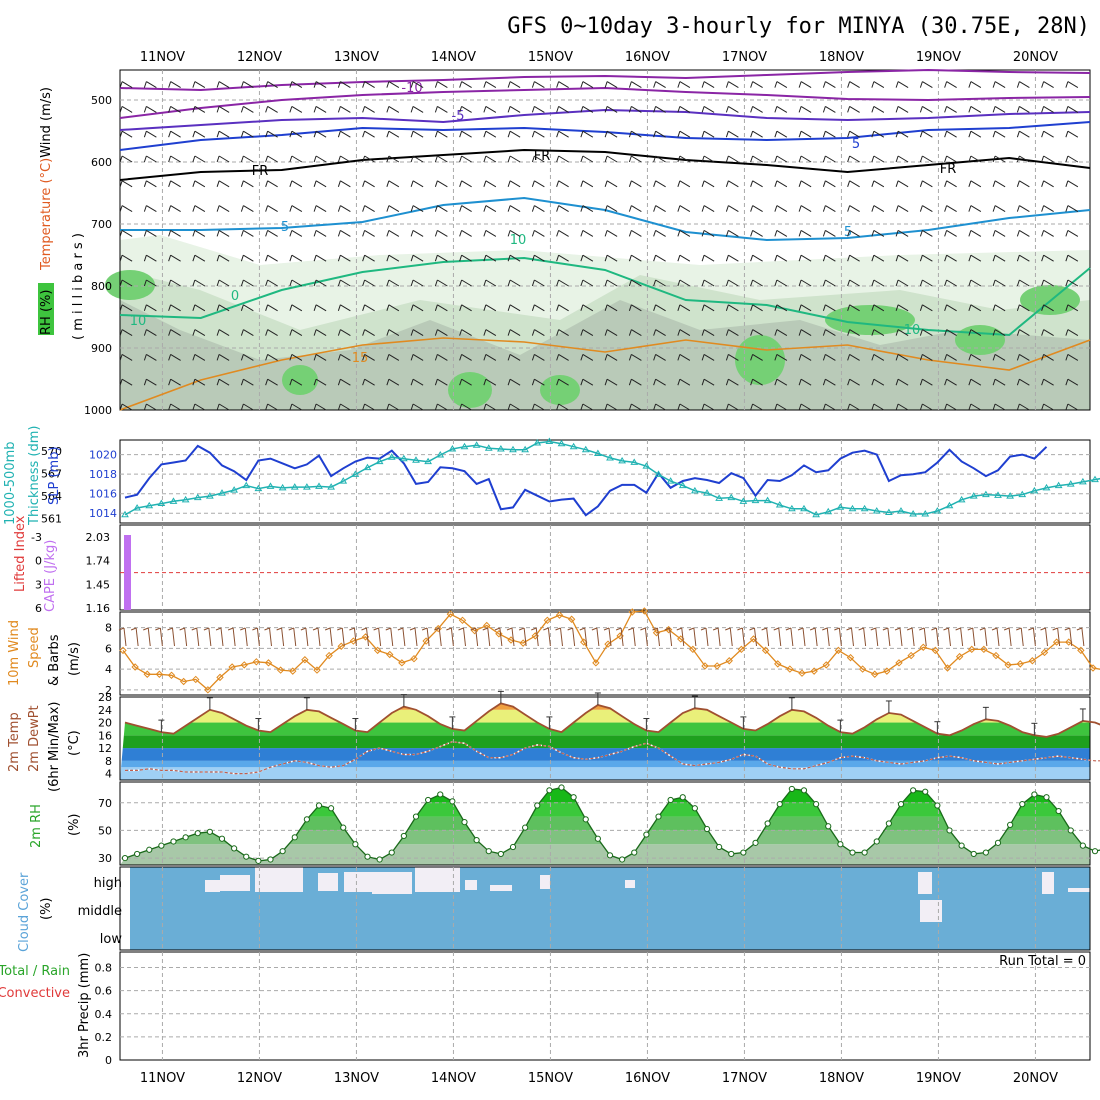  Describe the element at coordinates (605, 795) in the screenshot. I see `rh-band` at that location.